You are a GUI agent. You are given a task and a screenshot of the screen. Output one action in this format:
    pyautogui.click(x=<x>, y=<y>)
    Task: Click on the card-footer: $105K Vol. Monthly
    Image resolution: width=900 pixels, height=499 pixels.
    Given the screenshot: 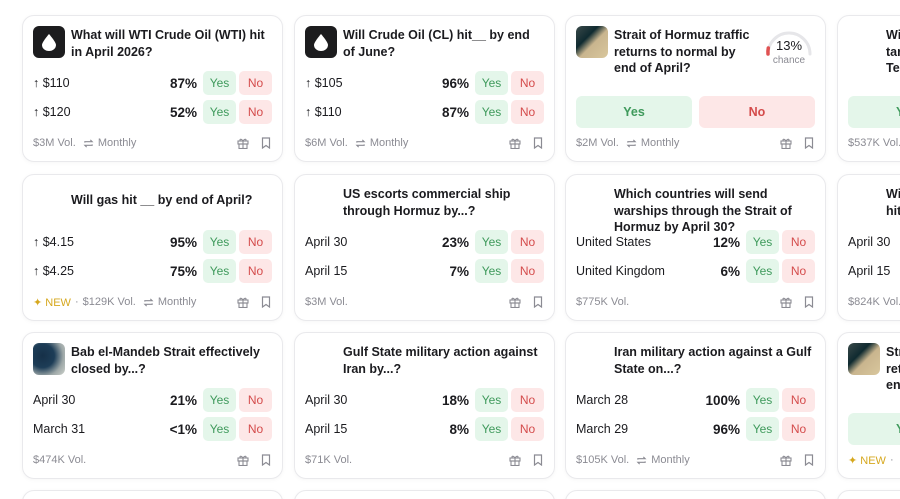 What is the action you would take?
    pyautogui.click(x=695, y=460)
    